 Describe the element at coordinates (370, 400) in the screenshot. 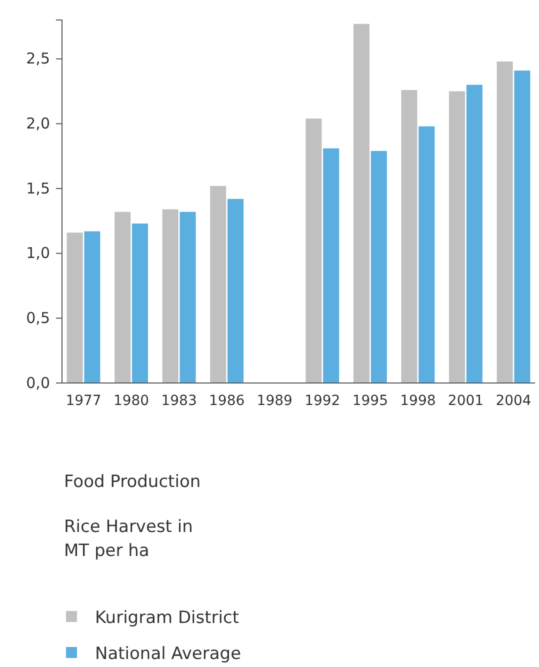

I see `x-tick-label: 1995` at that location.